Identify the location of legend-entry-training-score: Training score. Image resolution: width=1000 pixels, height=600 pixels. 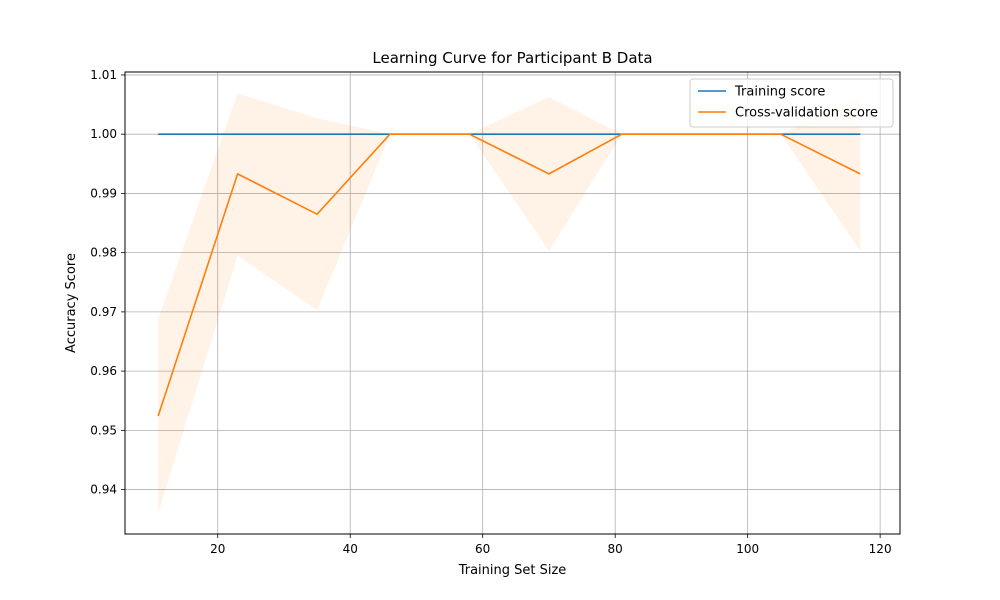
(779, 92).